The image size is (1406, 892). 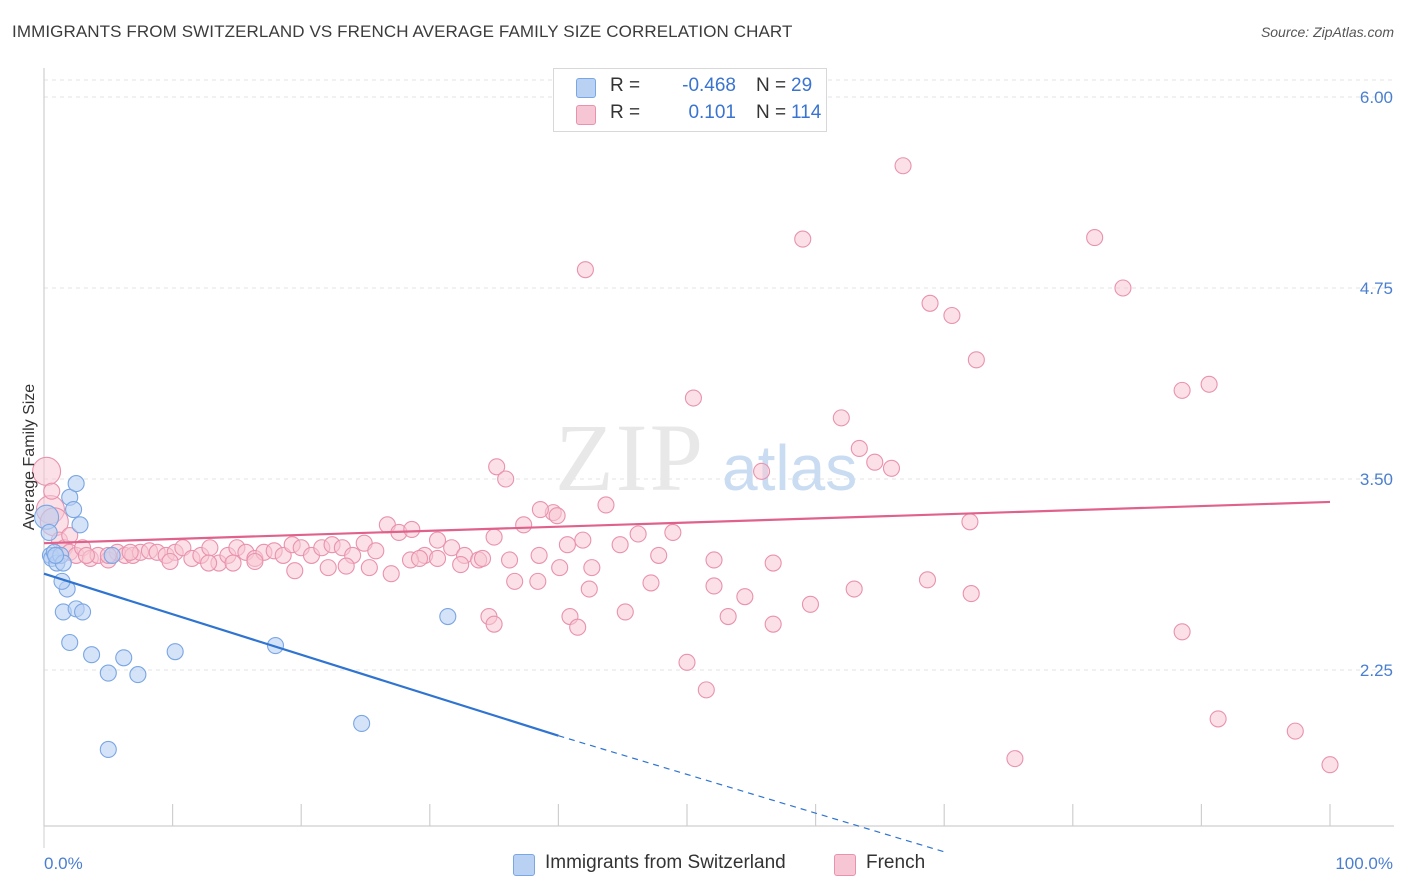 What do you see at coordinates (630, 457) in the screenshot?
I see `watermark-zip: ZIP` at bounding box center [630, 457].